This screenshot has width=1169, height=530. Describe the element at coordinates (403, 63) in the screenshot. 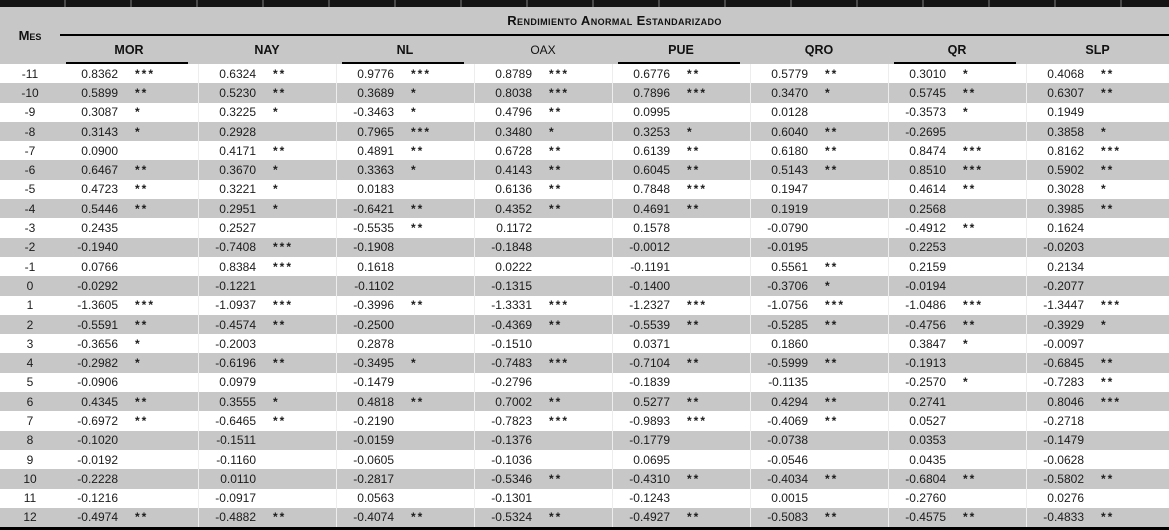

I see `column-group-underline` at that location.